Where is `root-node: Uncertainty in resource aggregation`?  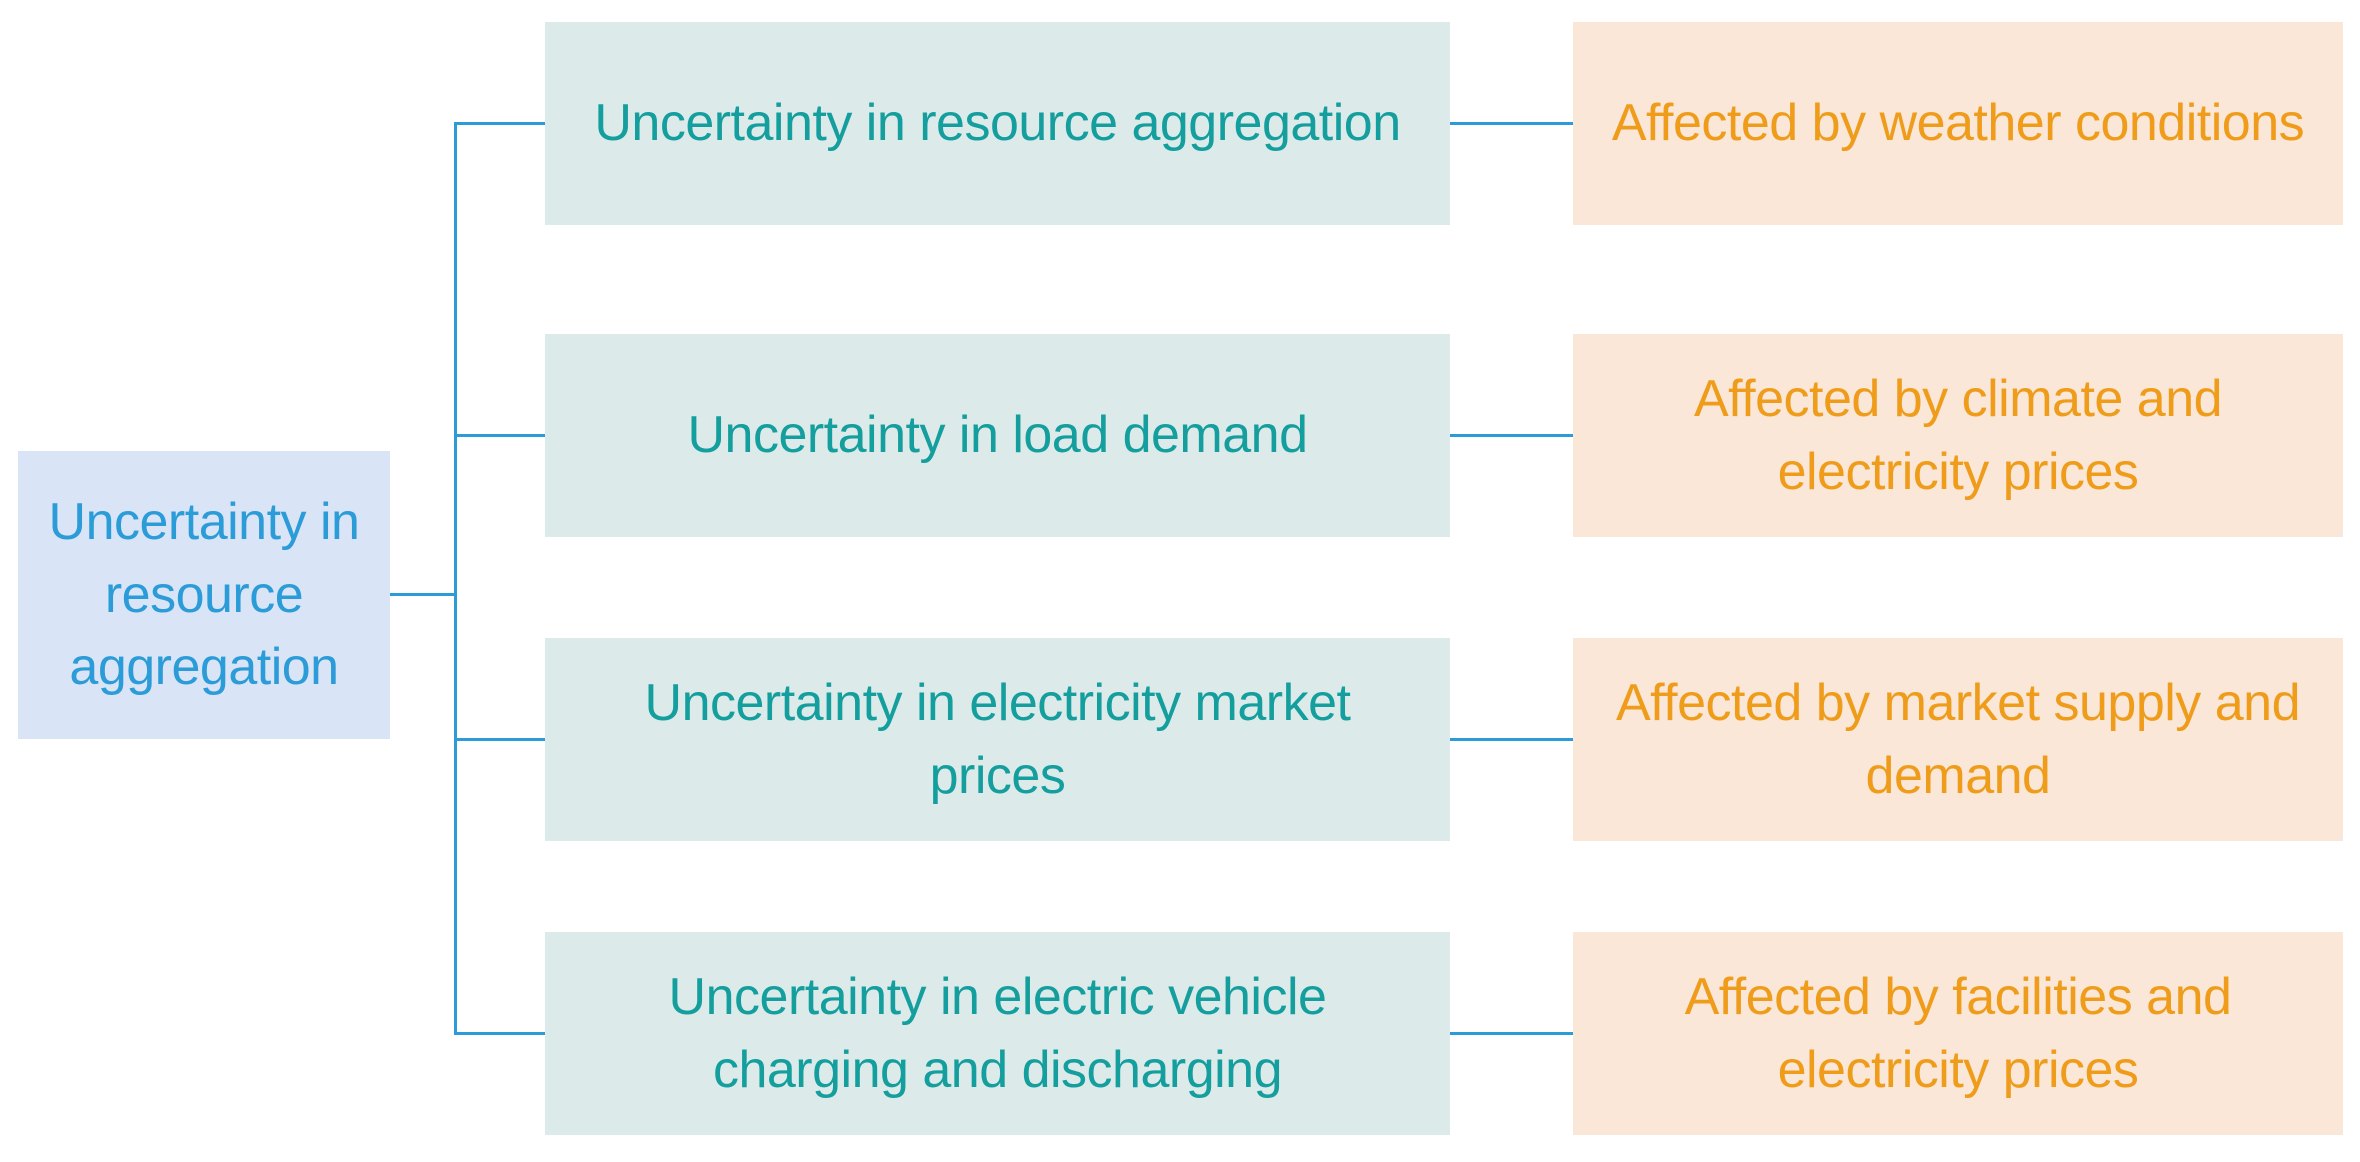
root-node: Uncertainty in resource aggregation is located at coordinates (204, 595).